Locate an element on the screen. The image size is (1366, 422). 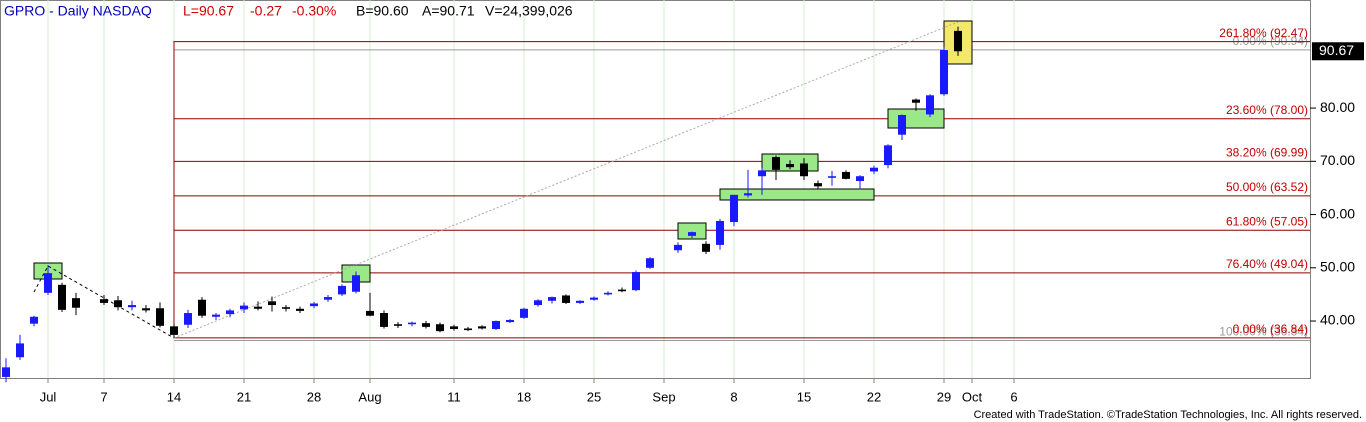
y-tick-label: 70.00 is located at coordinates (1337, 160).